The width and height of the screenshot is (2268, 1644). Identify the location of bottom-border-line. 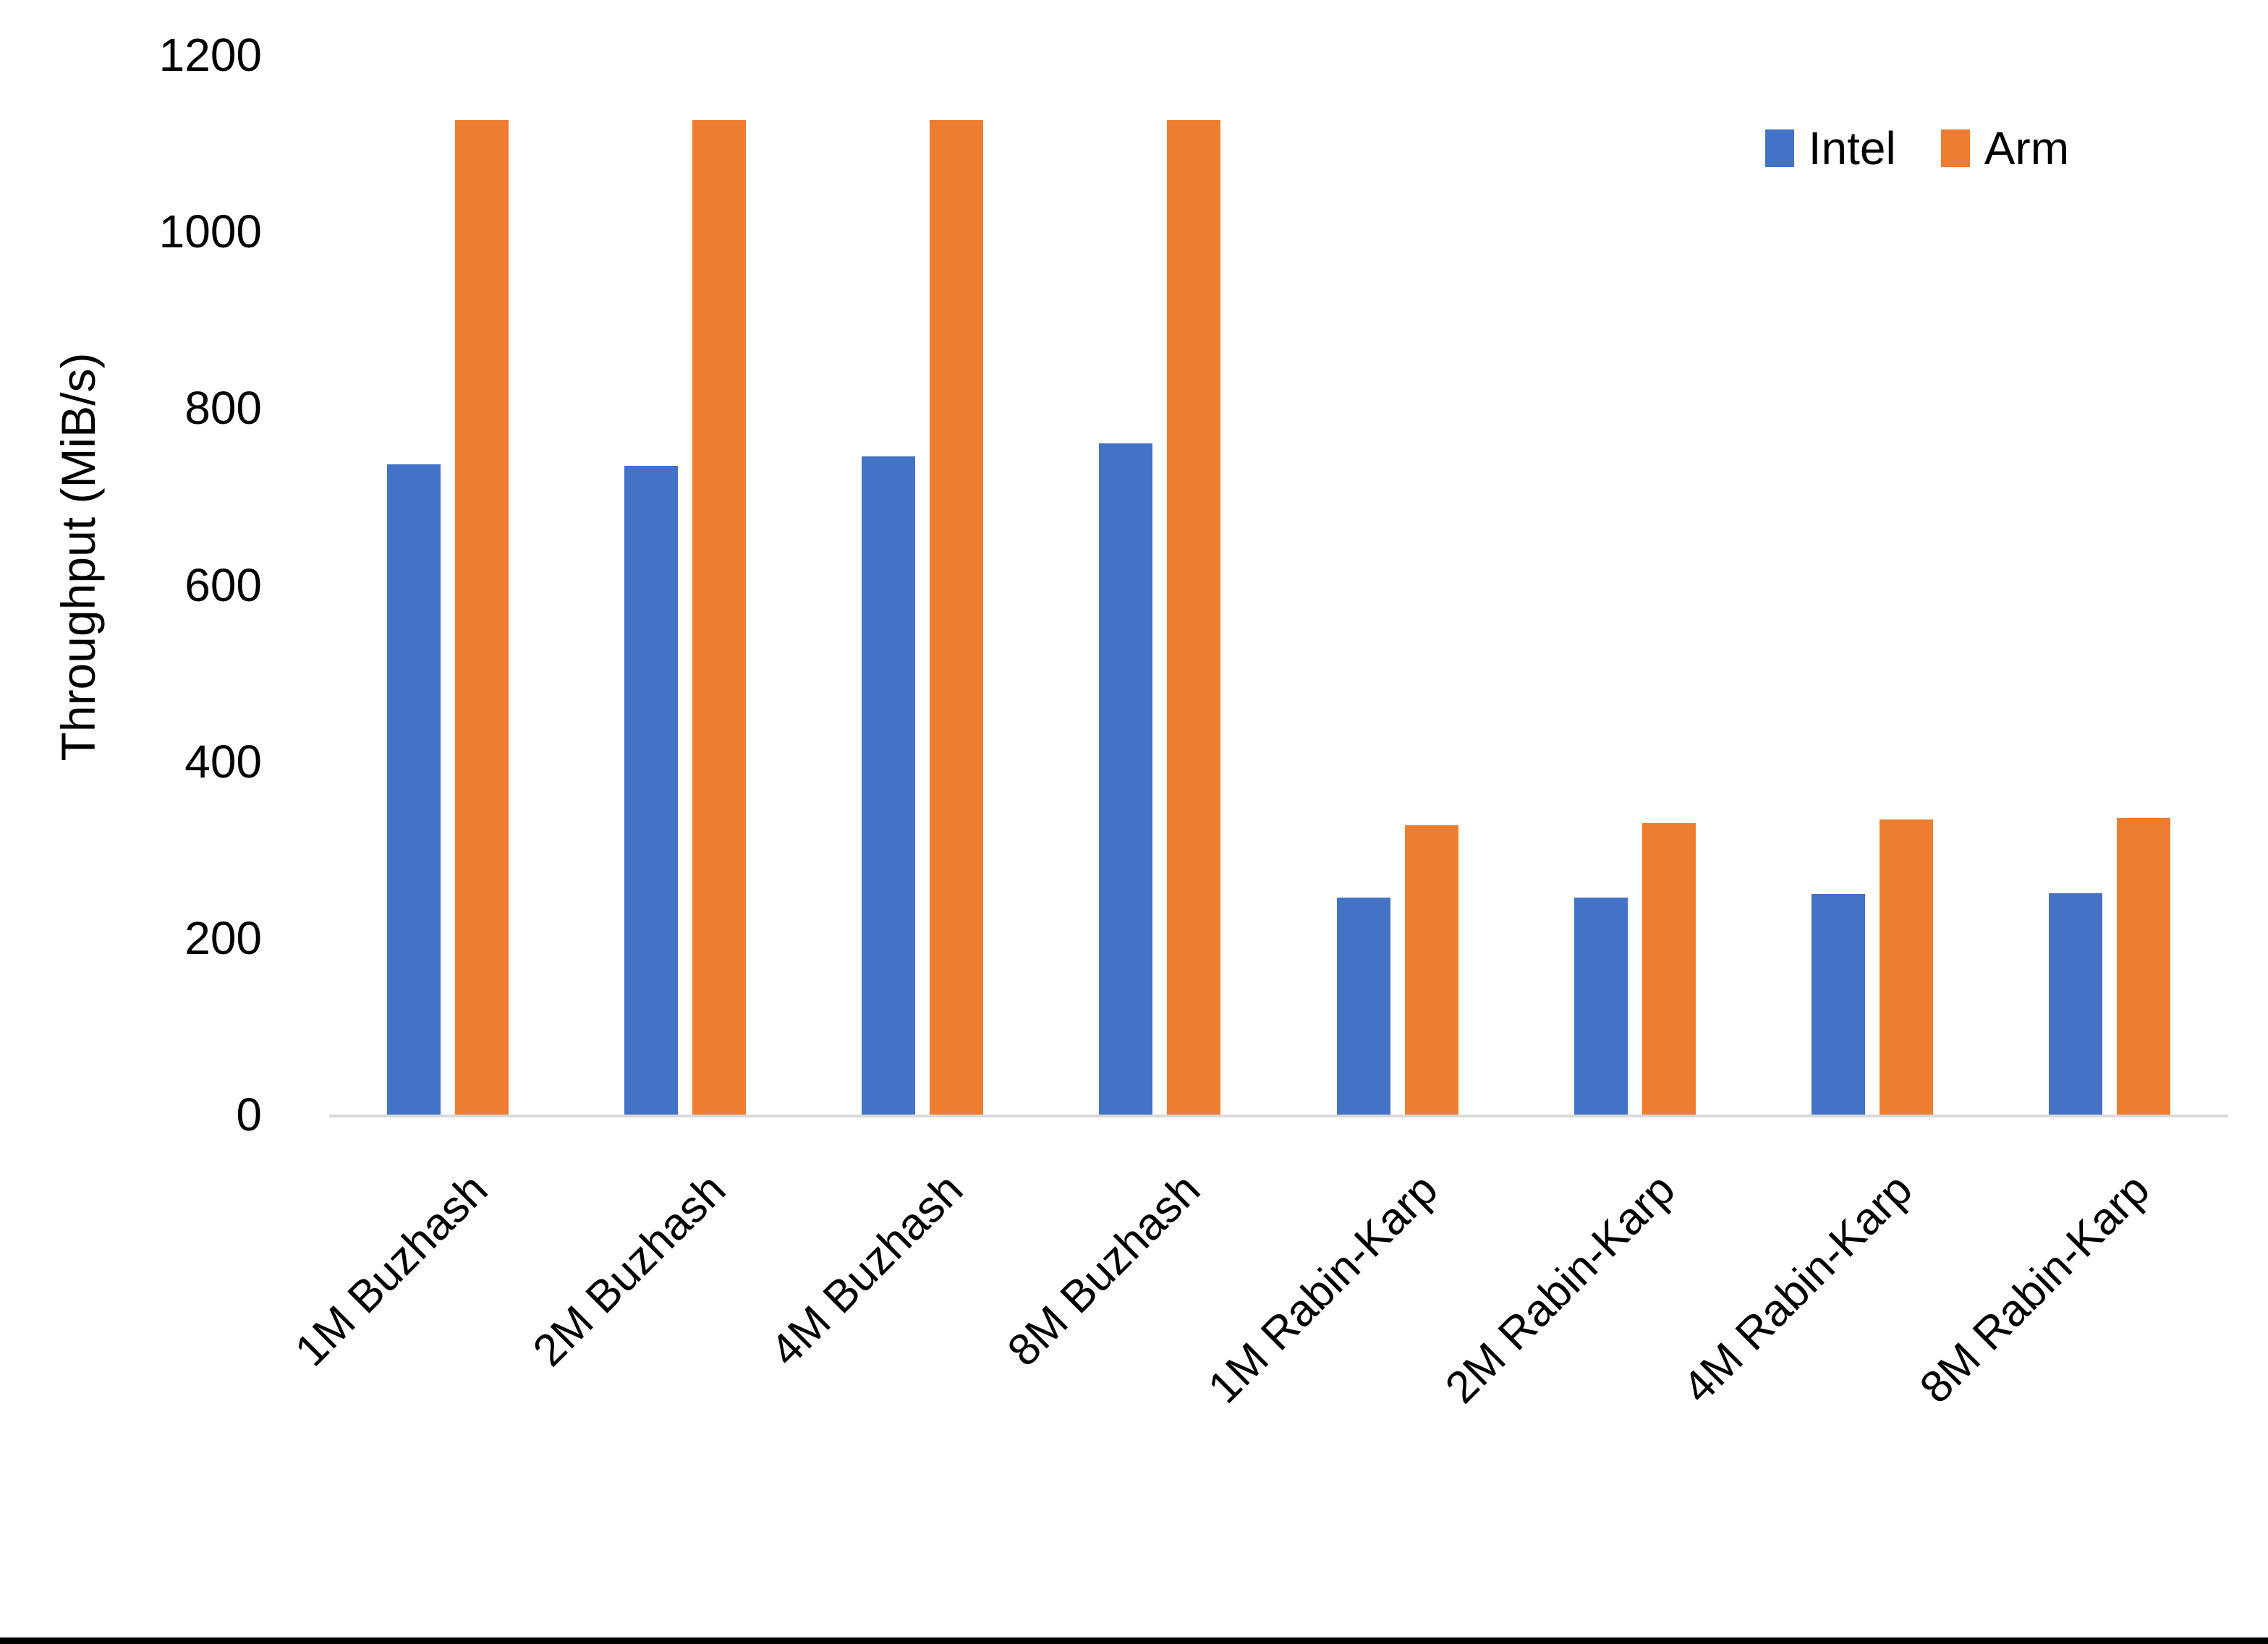
(1134, 1640).